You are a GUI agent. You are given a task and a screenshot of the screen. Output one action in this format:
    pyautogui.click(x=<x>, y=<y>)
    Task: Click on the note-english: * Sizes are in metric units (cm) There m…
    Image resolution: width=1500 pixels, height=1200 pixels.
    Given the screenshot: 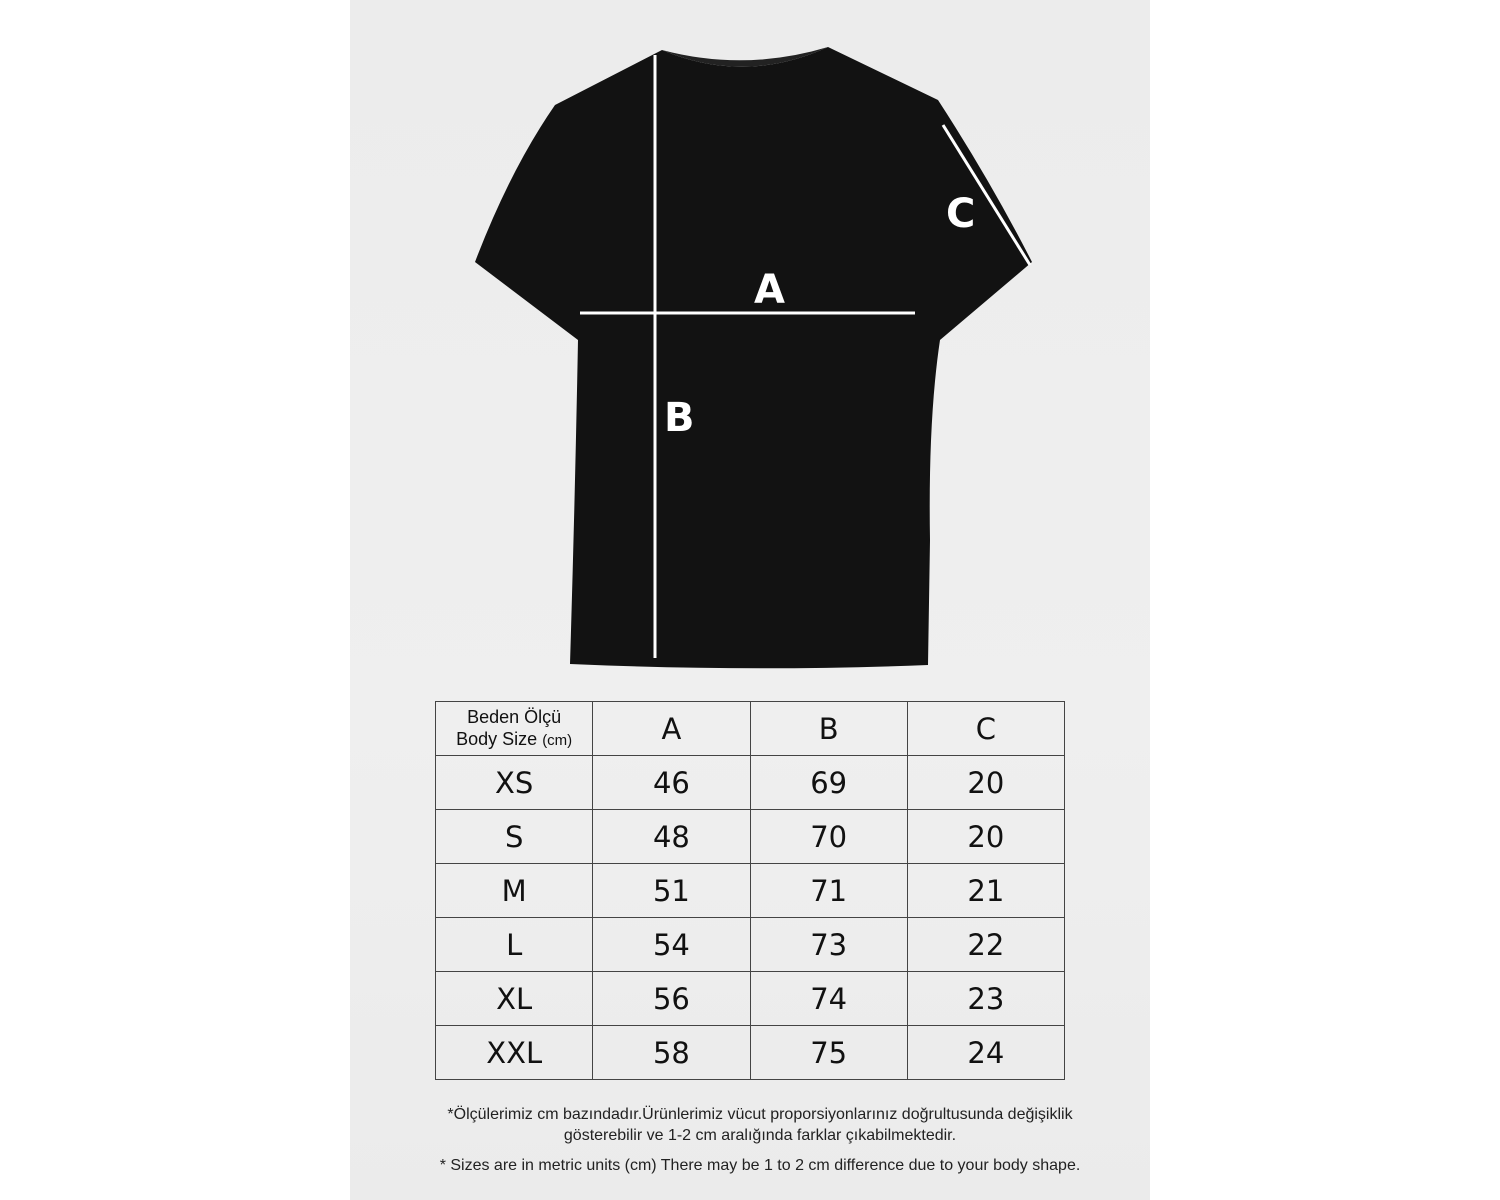 What is the action you would take?
    pyautogui.click(x=760, y=1165)
    